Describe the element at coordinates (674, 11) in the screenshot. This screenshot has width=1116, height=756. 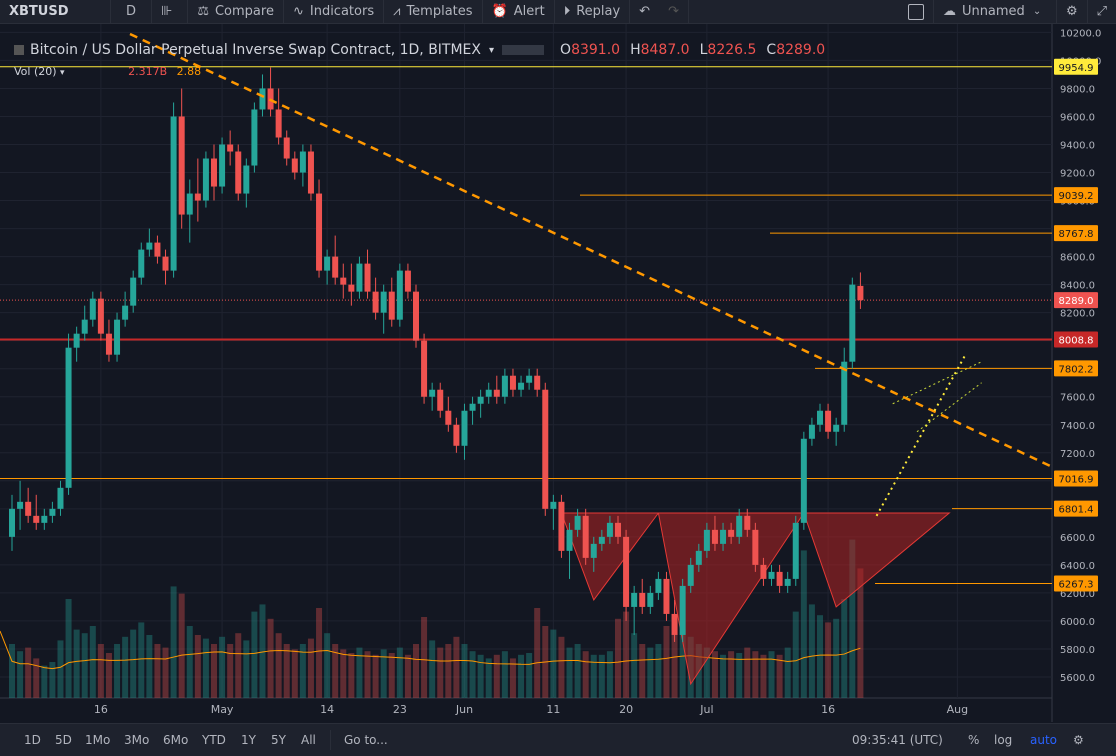
I see `redo-button: ↷` at that location.